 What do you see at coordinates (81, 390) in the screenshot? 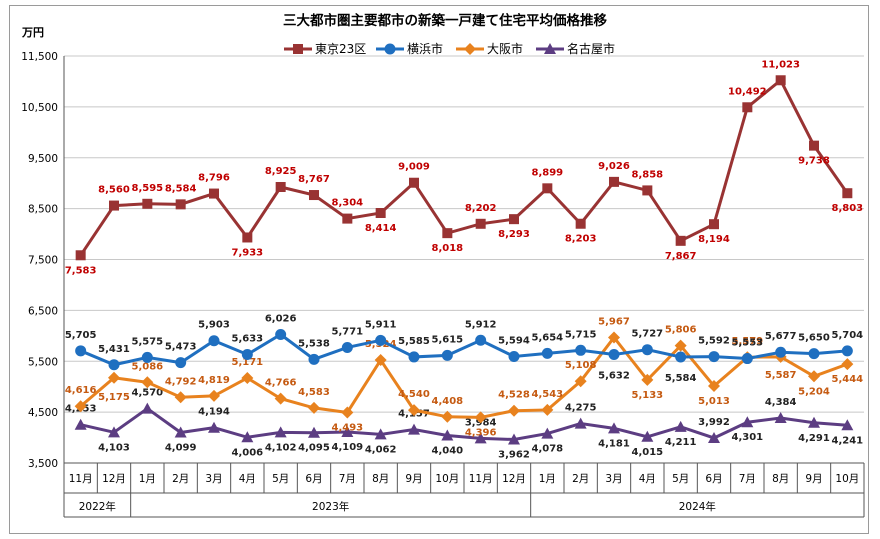
I see `data-label: 4,616` at bounding box center [81, 390].